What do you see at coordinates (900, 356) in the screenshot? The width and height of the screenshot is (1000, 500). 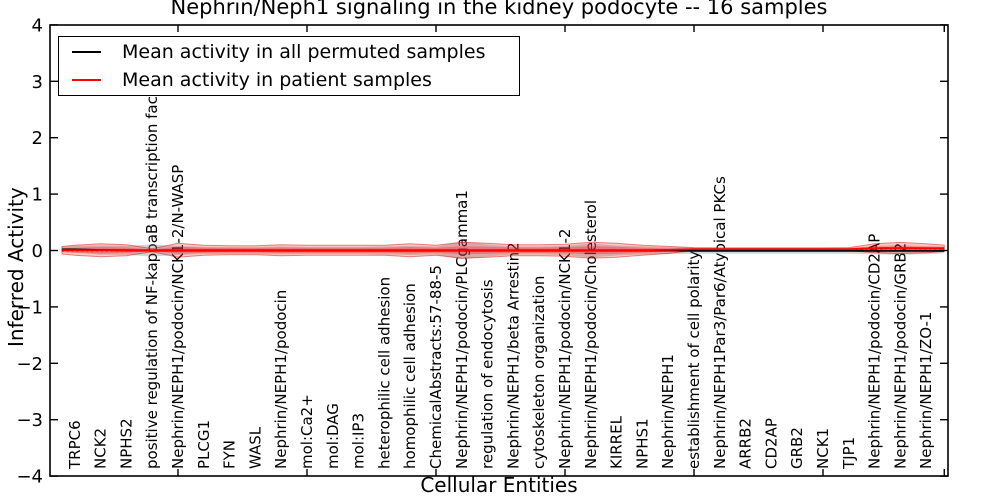 I see `x-category-label: Nephrin/NEPH1/podocin/GRB2` at bounding box center [900, 356].